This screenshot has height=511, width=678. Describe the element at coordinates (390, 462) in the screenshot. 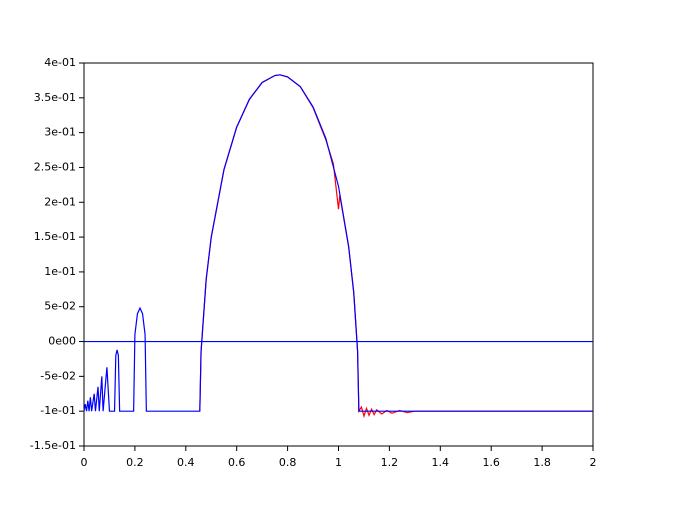

I see `x-tick-label: 1.2` at that location.